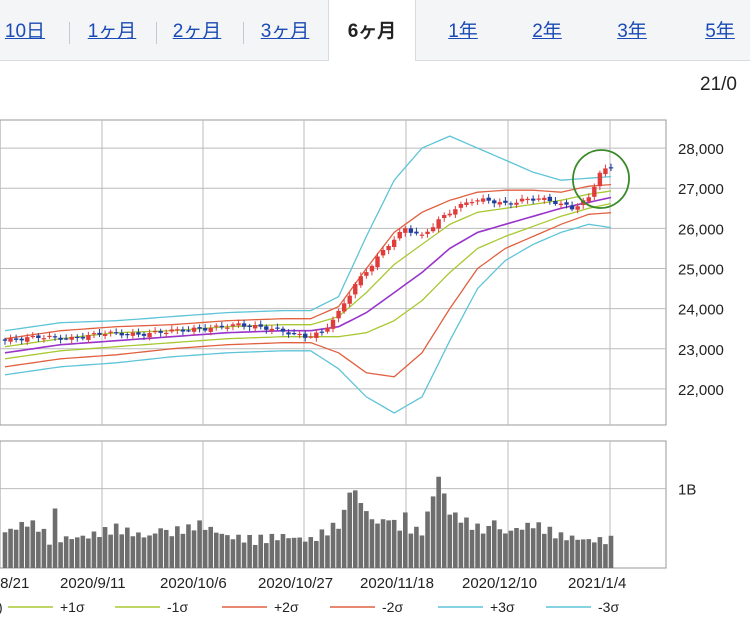 The width and height of the screenshot is (750, 641). Describe the element at coordinates (193, 583) in the screenshot. I see `date-tick-label: 2020/10/6` at that location.